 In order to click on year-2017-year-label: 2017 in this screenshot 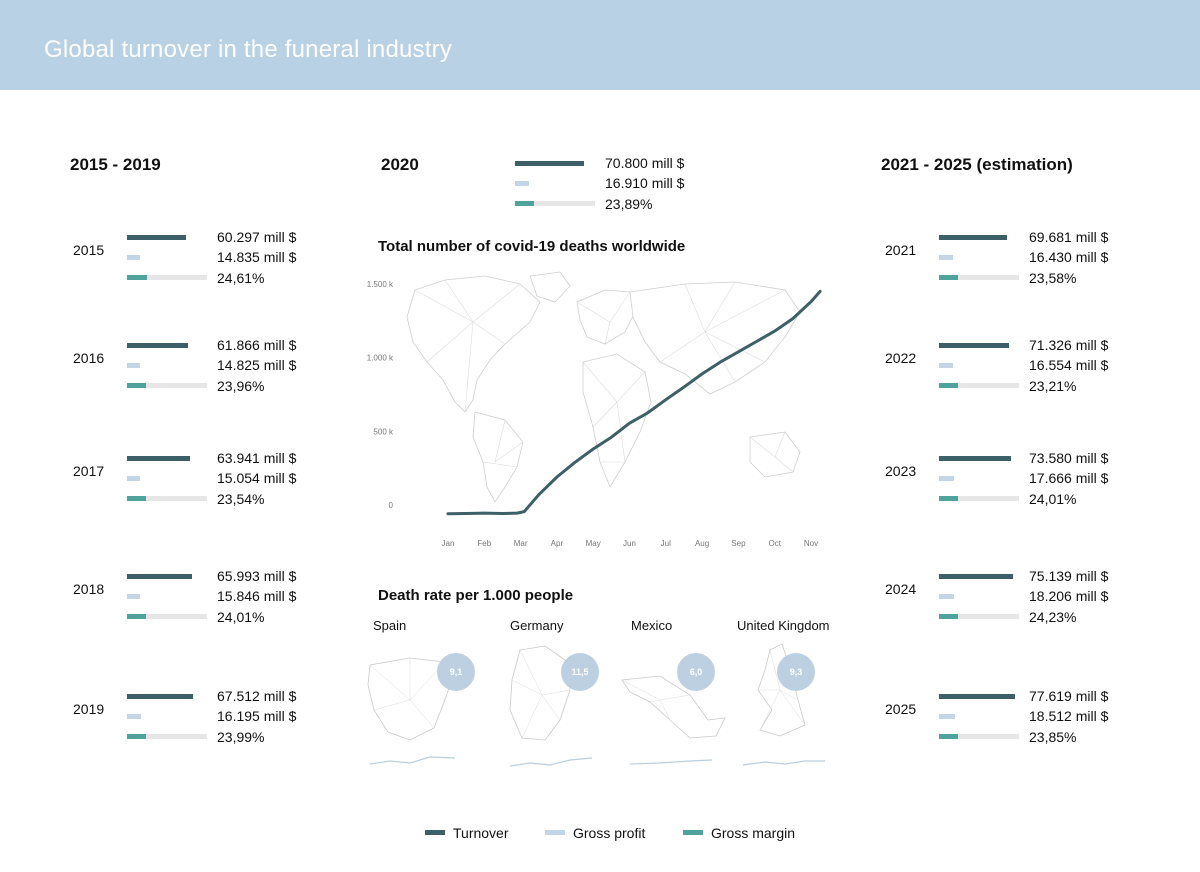, I will do `click(89, 471)`.